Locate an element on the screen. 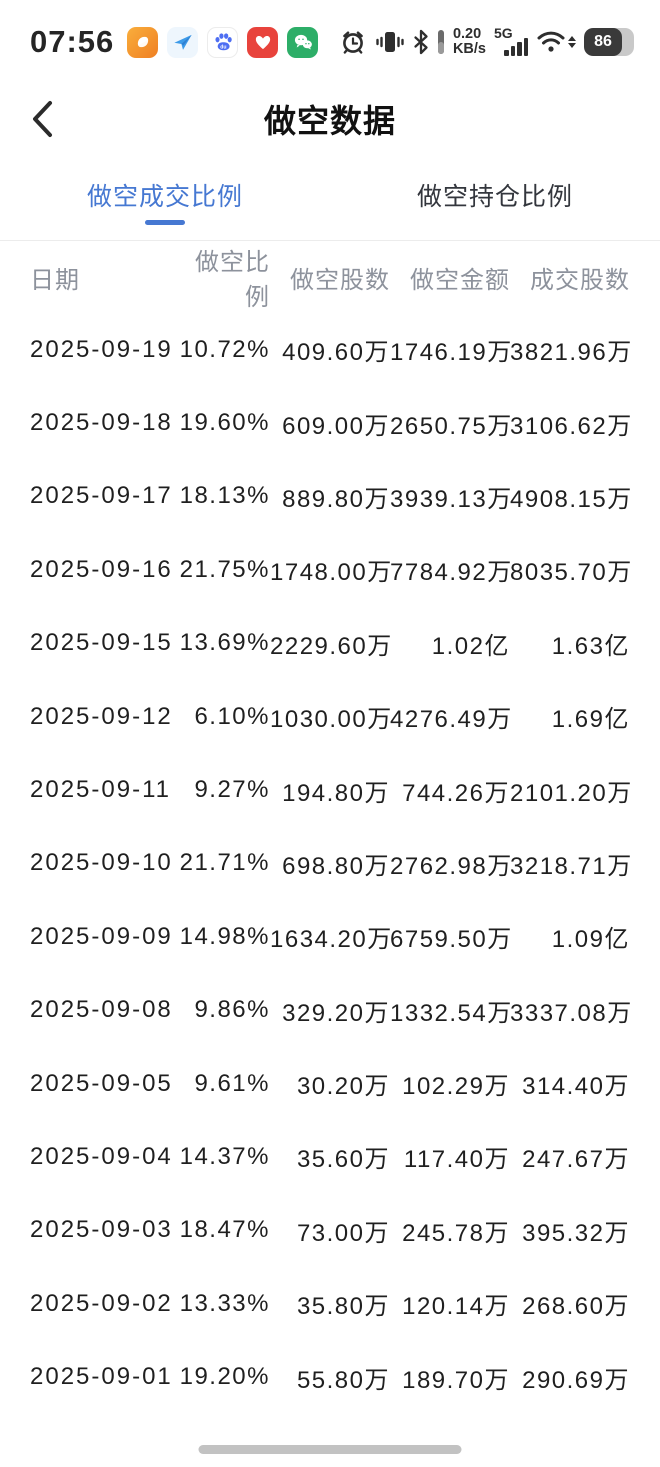 Image resolution: width=660 pixels, height=1467 pixels. back-button is located at coordinates (42, 119).